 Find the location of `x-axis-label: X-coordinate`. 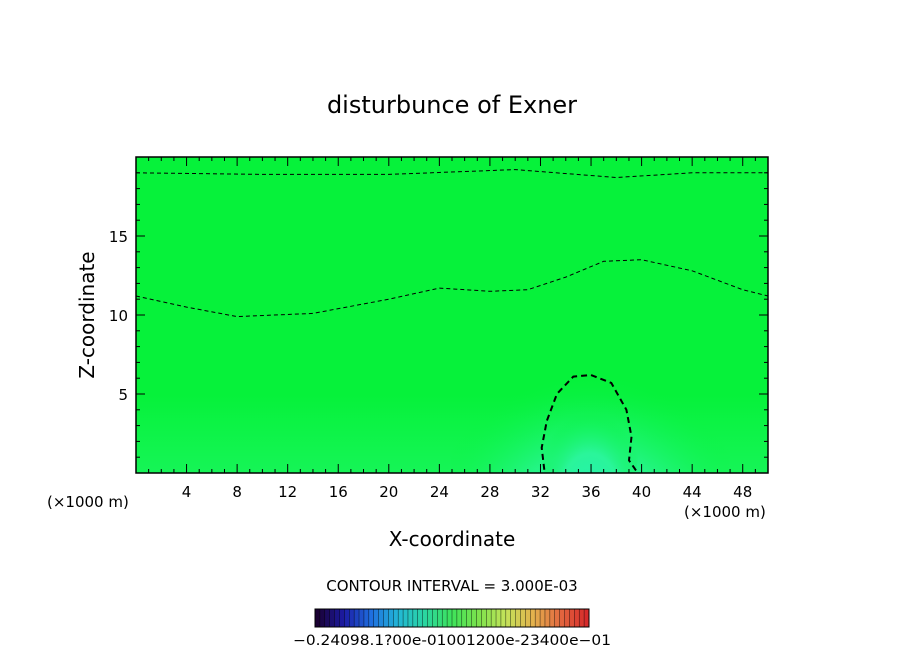

x-axis-label: X-coordinate is located at coordinates (452, 539).